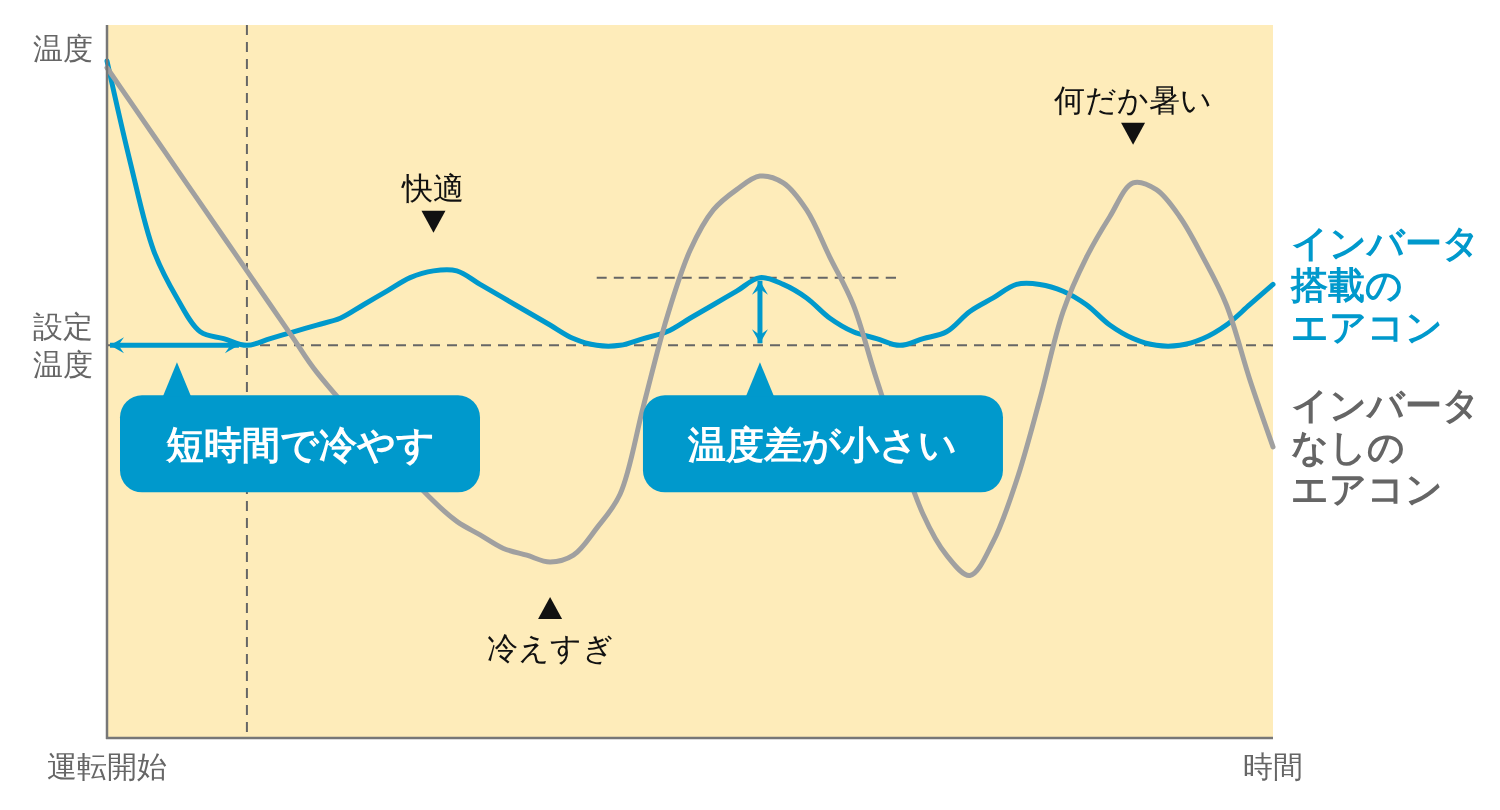 The width and height of the screenshot is (1500, 810). Describe the element at coordinates (550, 647) in the screenshot. I see `annotation: 冷えすぎ` at that location.